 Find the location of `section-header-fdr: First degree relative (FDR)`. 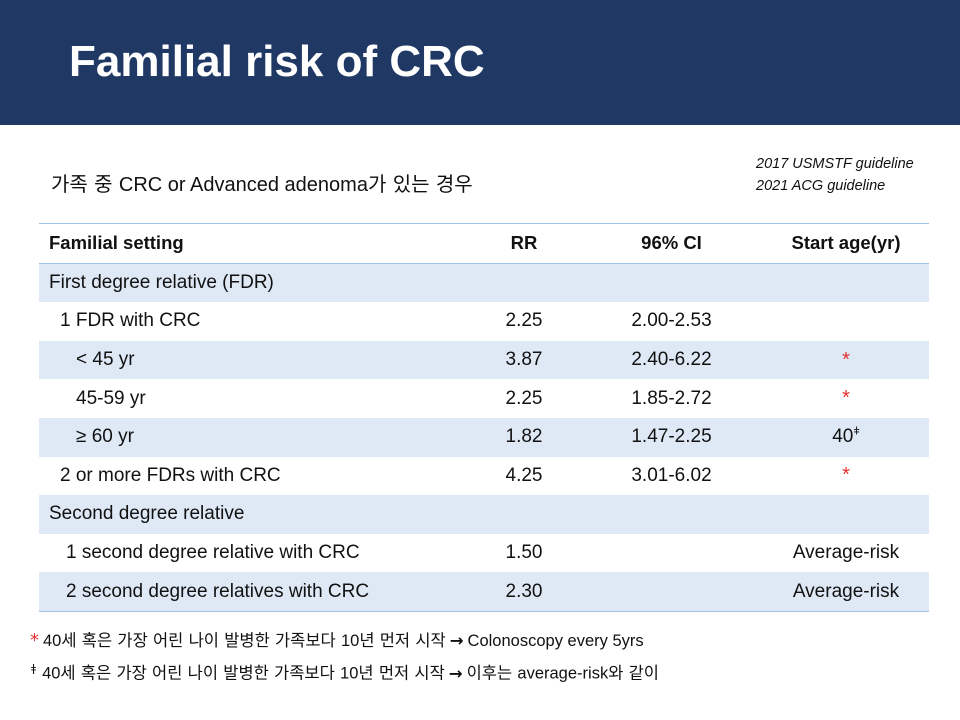

section-header-fdr: First degree relative (FDR) is located at coordinates (484, 283).